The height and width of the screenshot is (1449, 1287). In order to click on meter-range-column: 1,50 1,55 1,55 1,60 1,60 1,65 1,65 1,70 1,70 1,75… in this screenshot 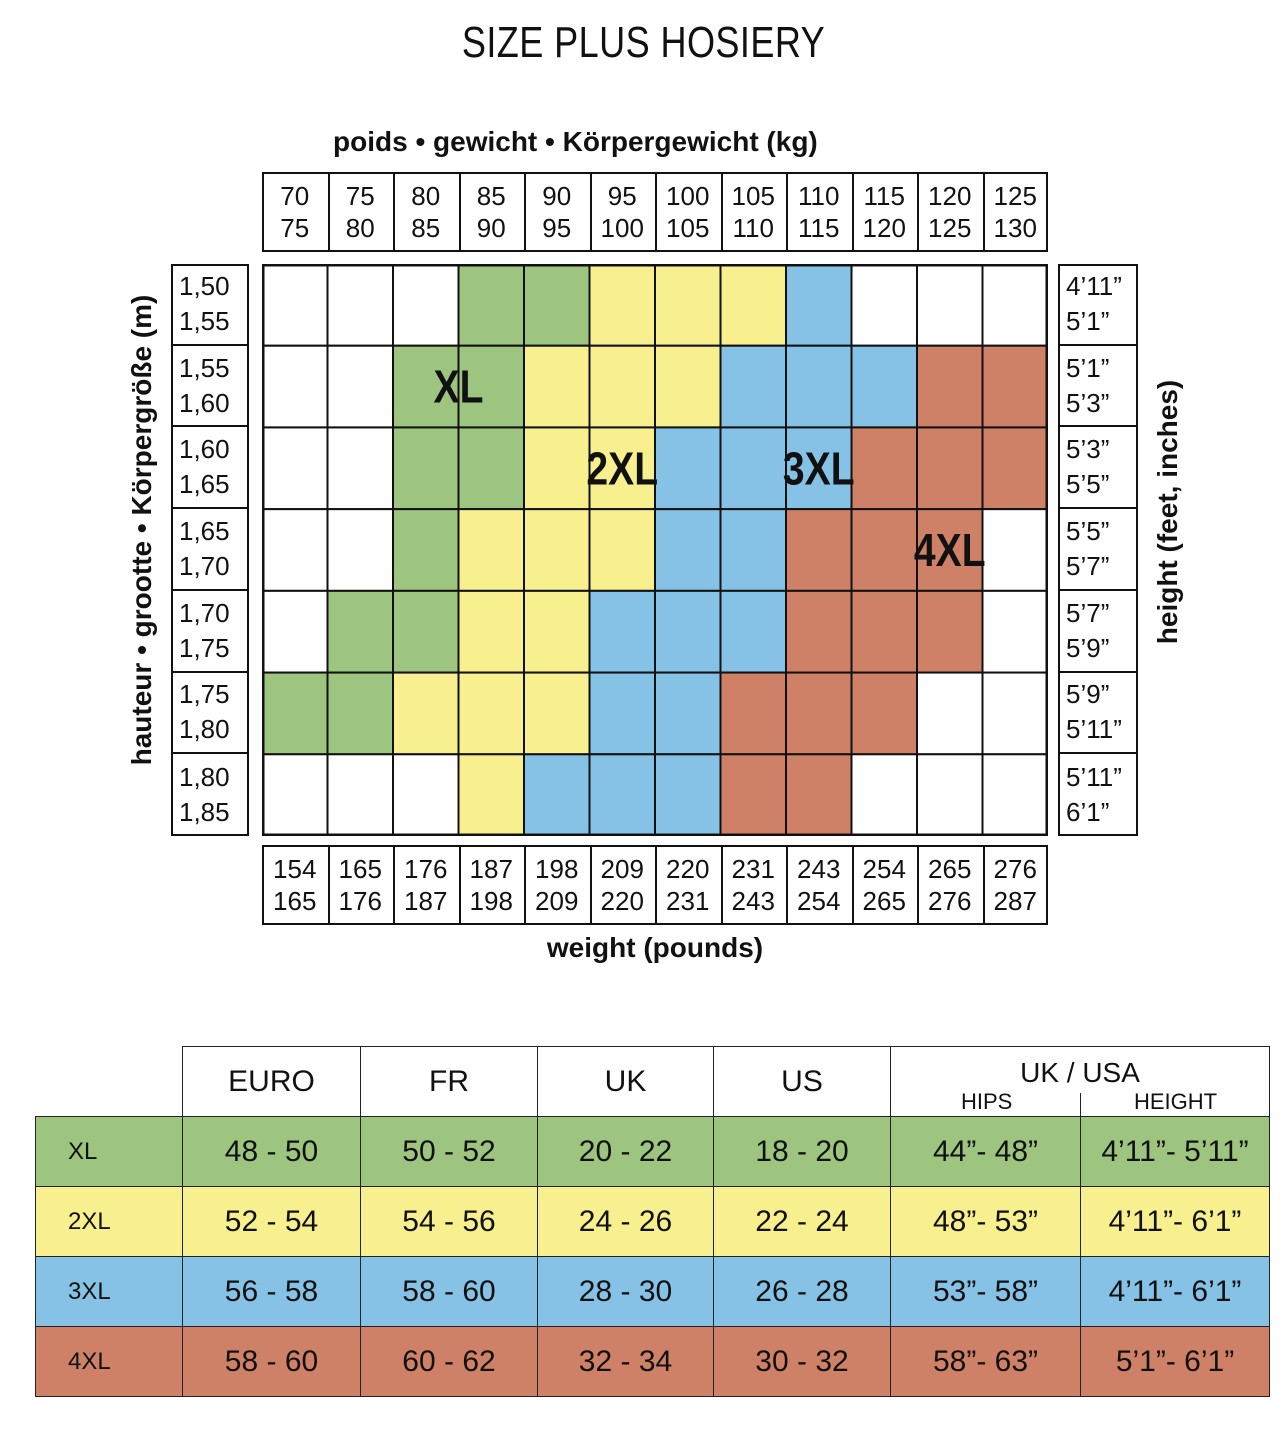, I will do `click(210, 550)`.